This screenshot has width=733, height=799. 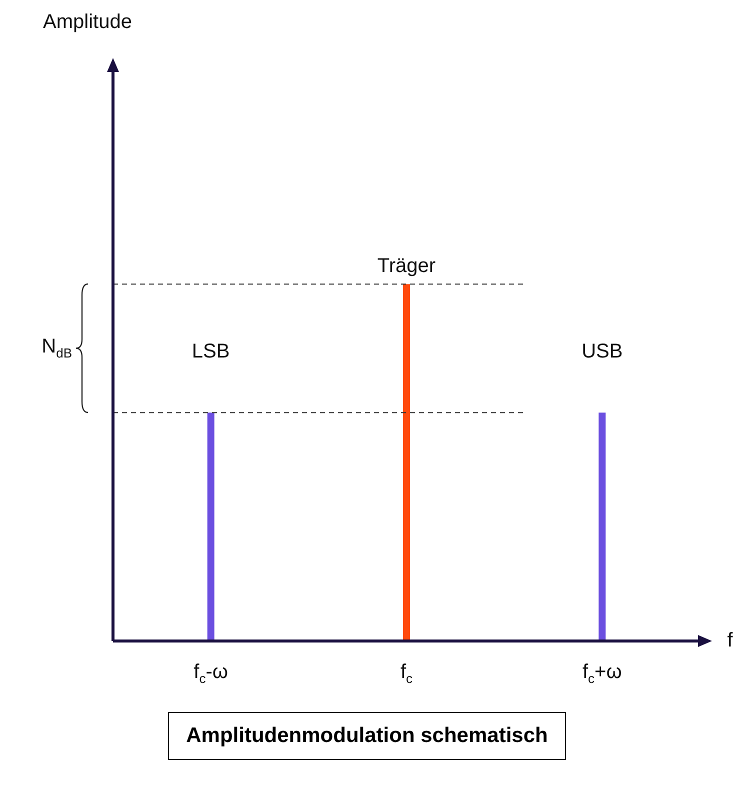 I want to click on x-tick-label: f$_{c}$+ω, so click(x=602, y=673).